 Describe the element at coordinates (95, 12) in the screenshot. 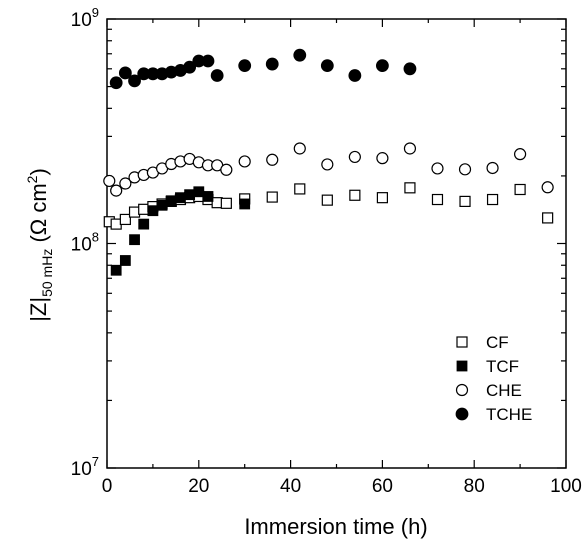

I see `y-tick-label-exponent: 9` at that location.